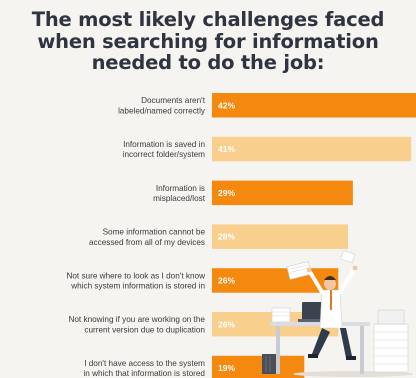  Describe the element at coordinates (147, 242) in the screenshot. I see `category-label-4-line-2: accessed from all of my devices` at that location.